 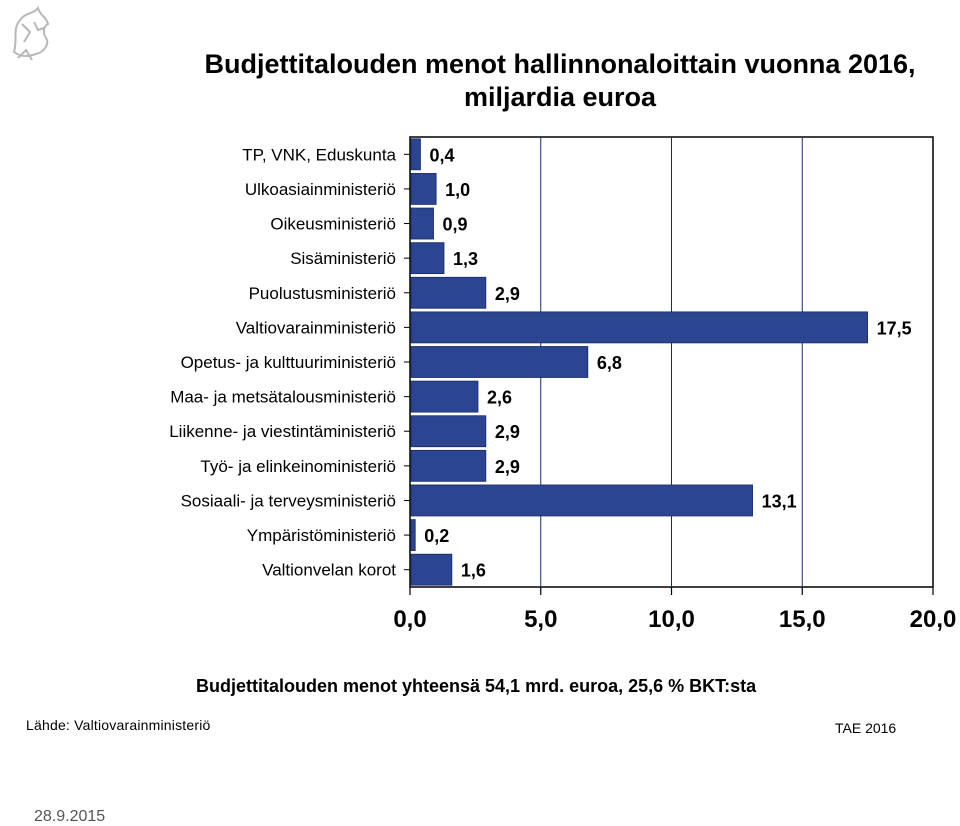 What do you see at coordinates (319, 154) in the screenshot?
I see `category-label-0: TP, VNK, Eduskunta` at bounding box center [319, 154].